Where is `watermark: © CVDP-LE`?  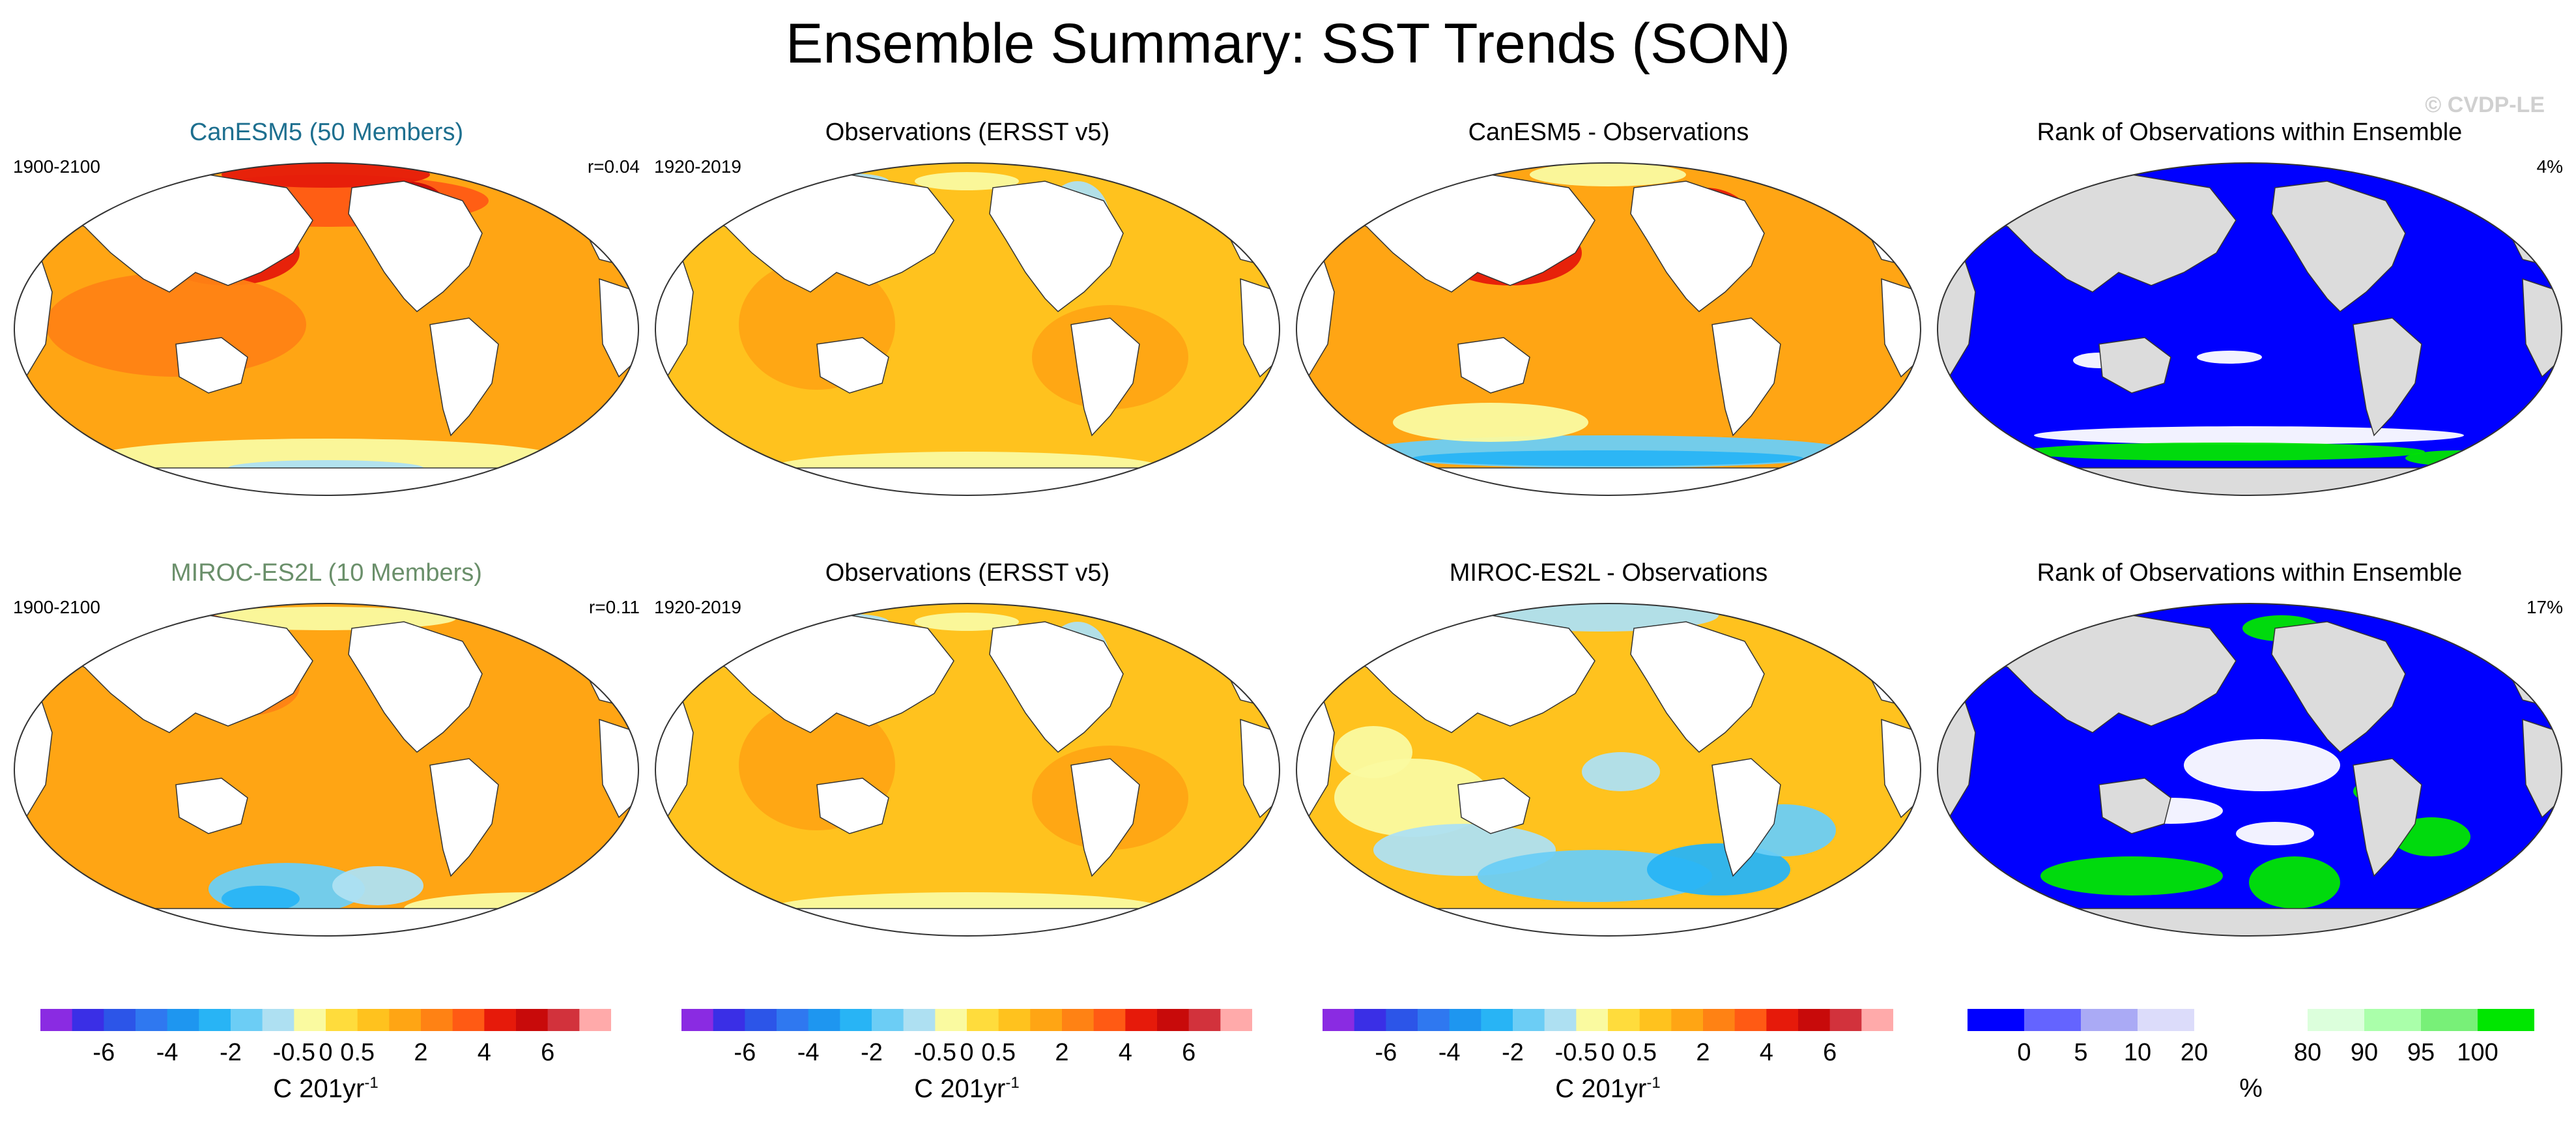
watermark: © CVDP-LE is located at coordinates (2485, 105).